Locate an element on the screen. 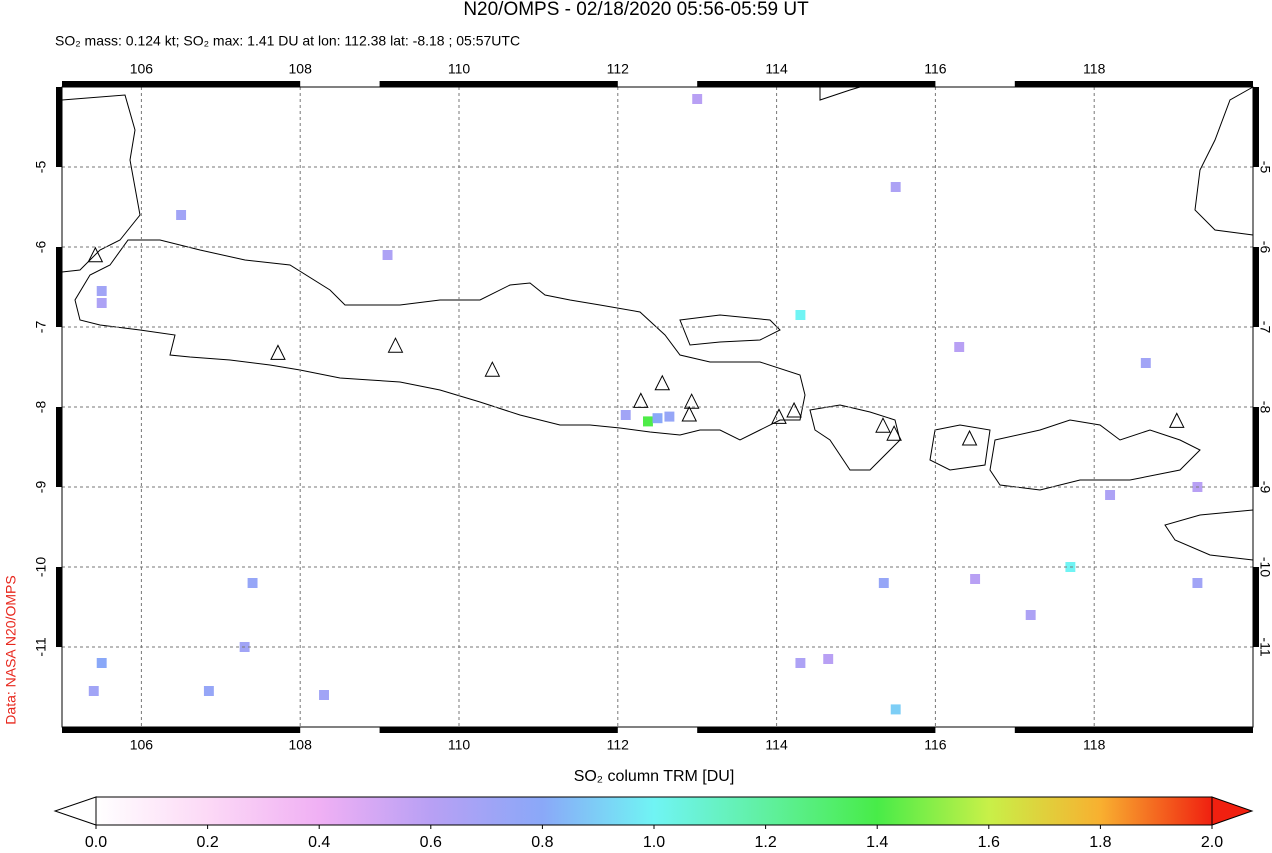 The image size is (1272, 853). colorbar-under is located at coordinates (75, 811).